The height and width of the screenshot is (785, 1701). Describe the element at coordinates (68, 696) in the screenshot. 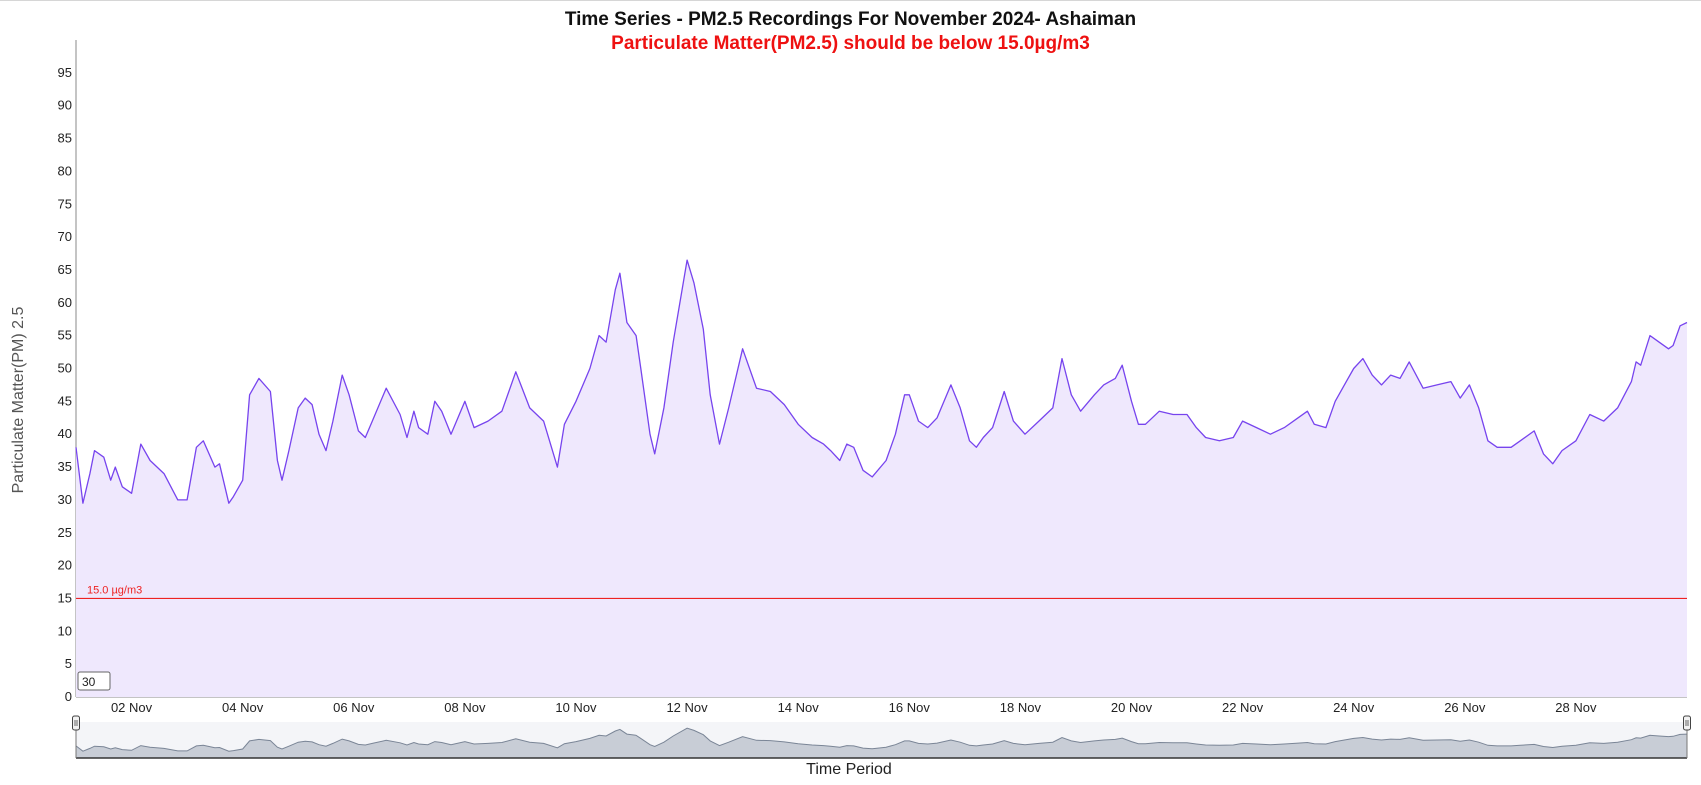

I see `y-tick-label: 0` at that location.